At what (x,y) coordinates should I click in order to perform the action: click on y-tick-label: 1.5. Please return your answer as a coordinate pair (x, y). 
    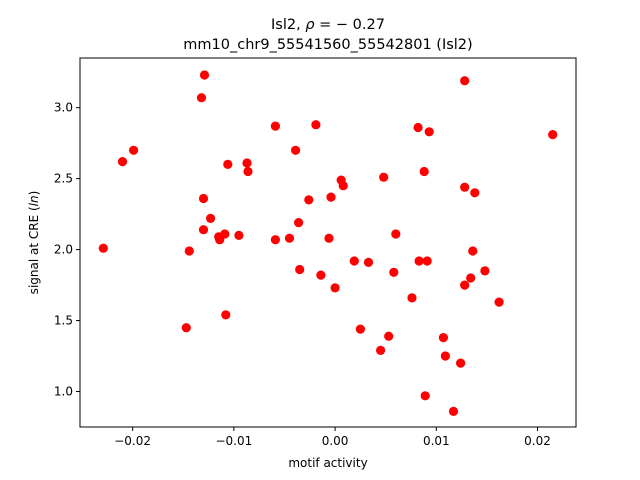
    Looking at the image, I should click on (63, 321).